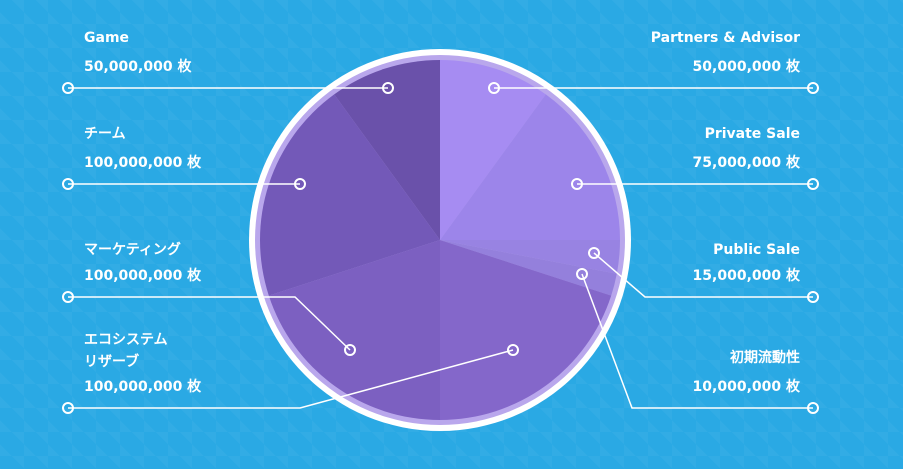 The width and height of the screenshot is (903, 469). Describe the element at coordinates (132, 250) in the screenshot. I see `category-label: マーケティング` at that location.